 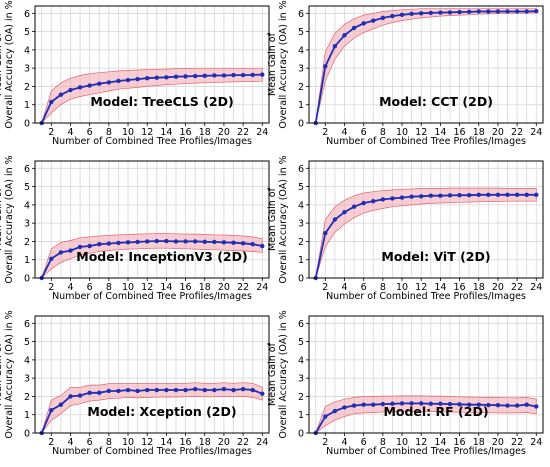 I want to click on x-tick-label: 20, so click(x=498, y=442).